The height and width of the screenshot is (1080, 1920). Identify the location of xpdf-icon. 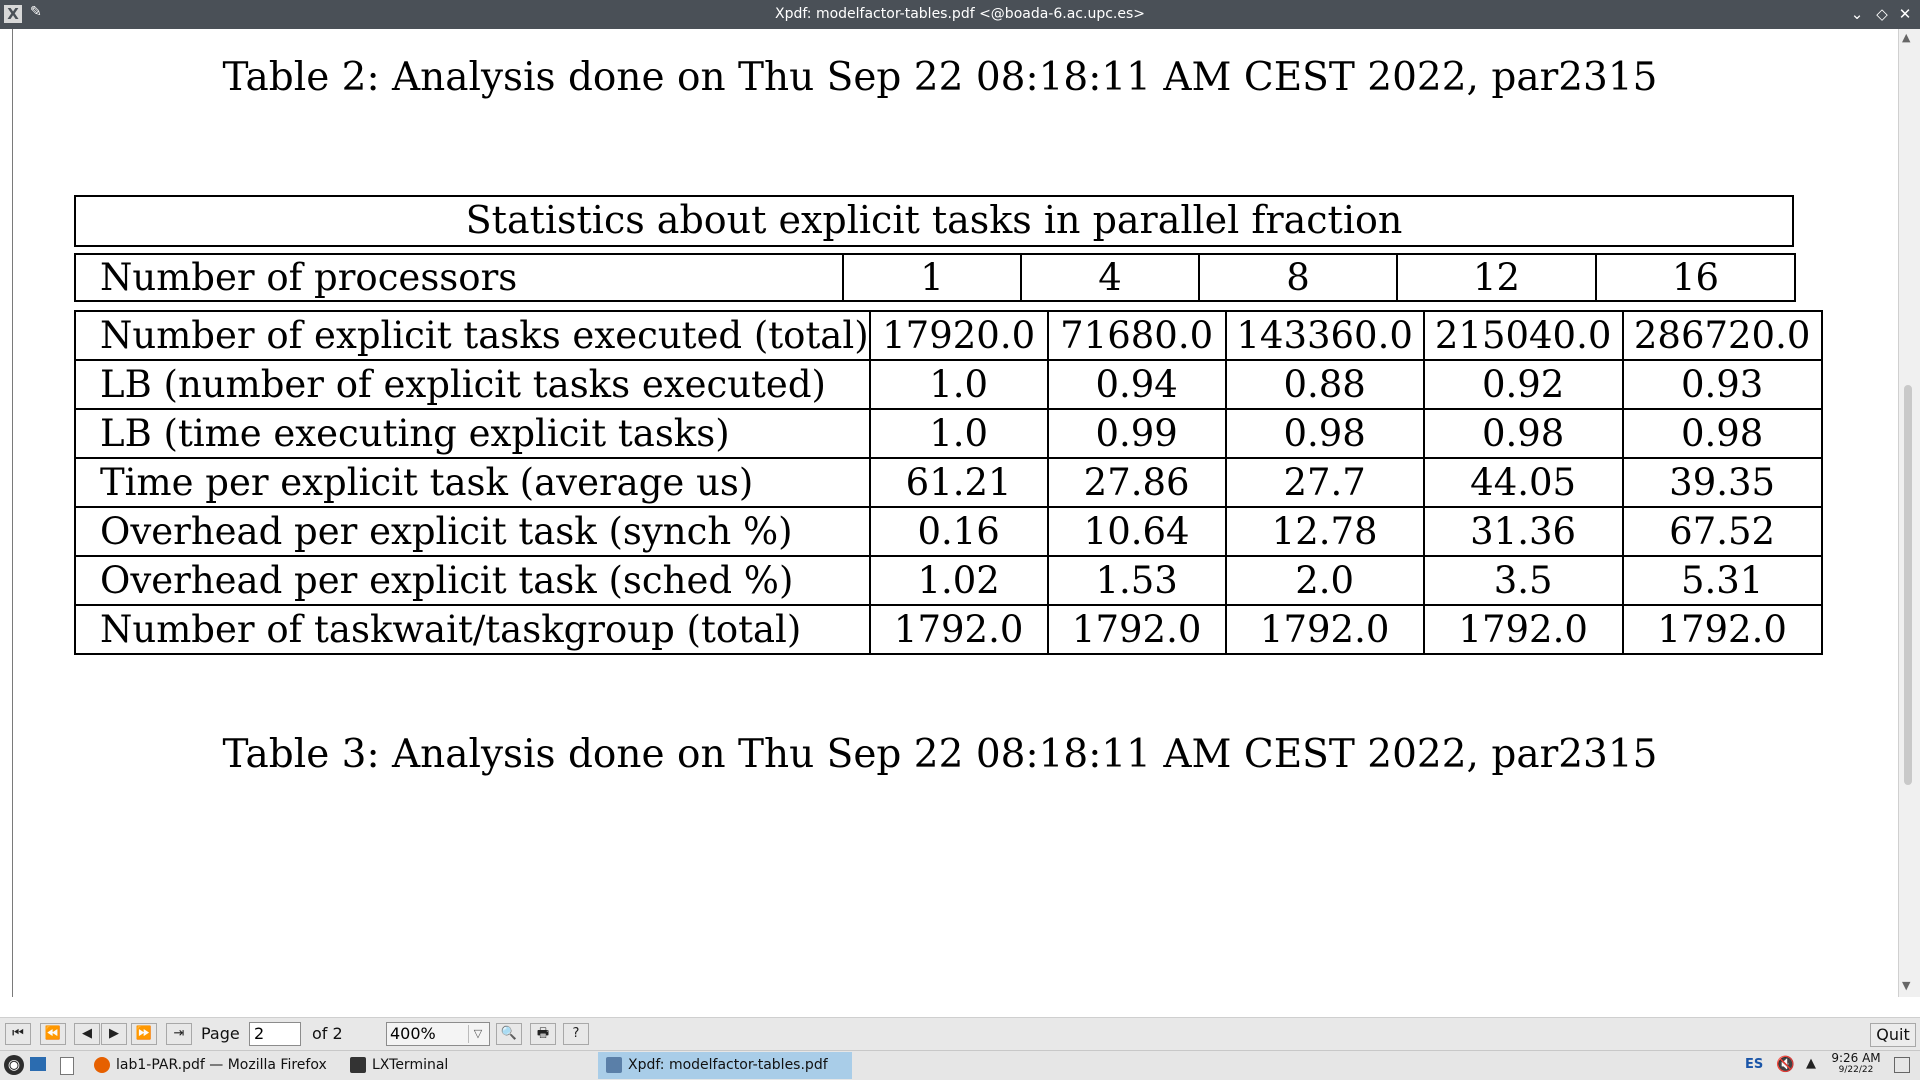
(614, 1065).